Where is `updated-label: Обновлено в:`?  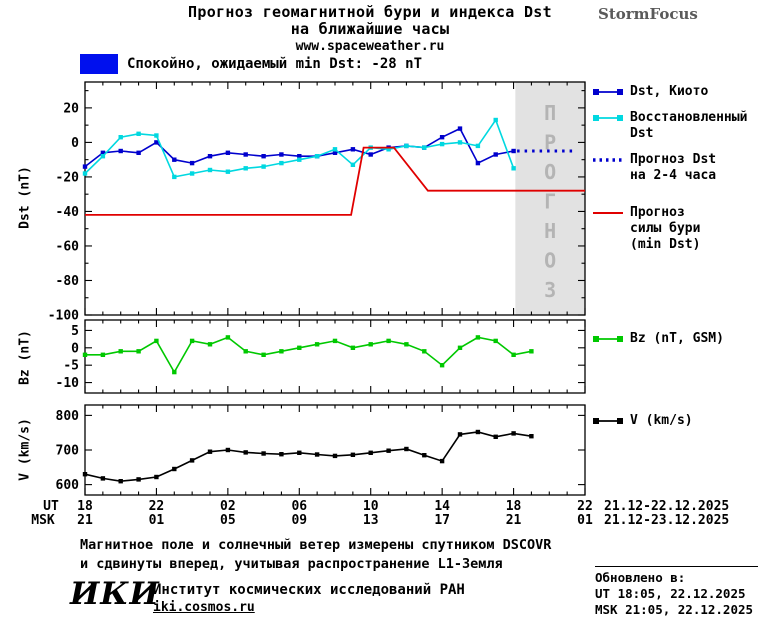 updated-label: Обновлено в: is located at coordinates (640, 577).